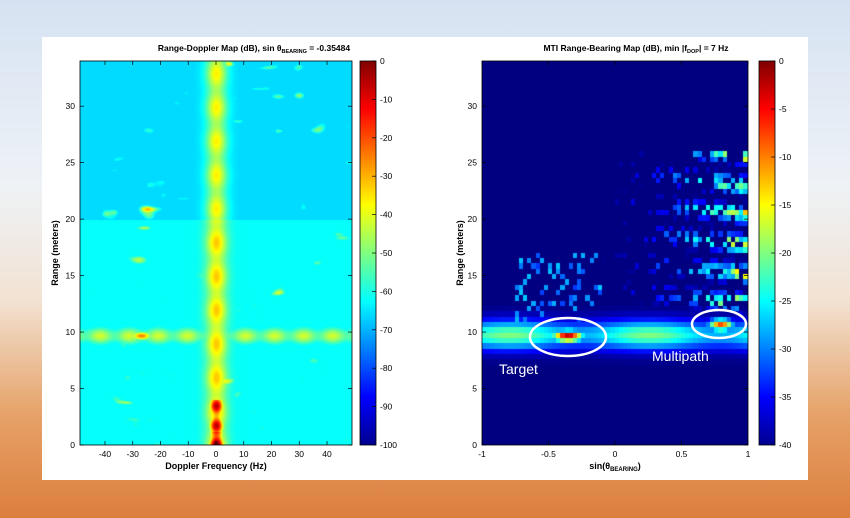 This screenshot has width=850, height=518. I want to click on colorbar-tick-label: -70, so click(386, 330).